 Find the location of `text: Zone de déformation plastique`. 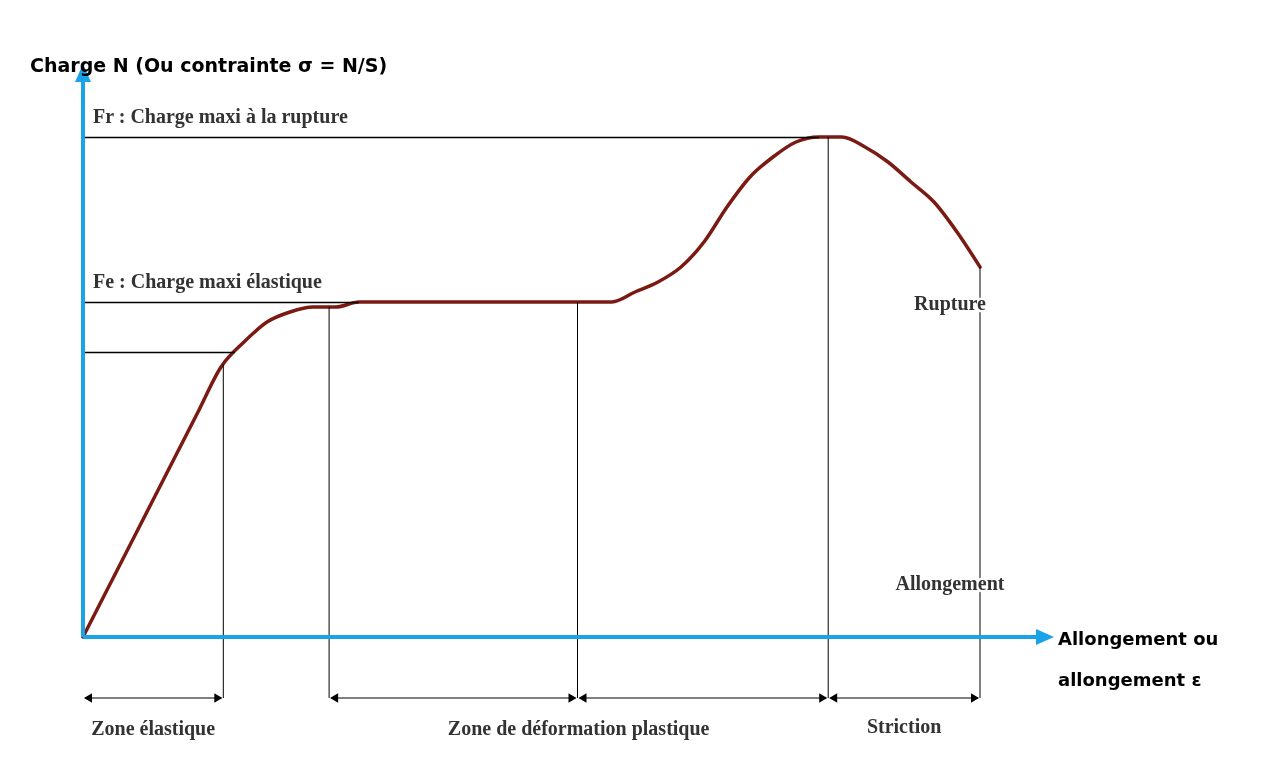

text: Zone de déformation plastique is located at coordinates (578, 728).